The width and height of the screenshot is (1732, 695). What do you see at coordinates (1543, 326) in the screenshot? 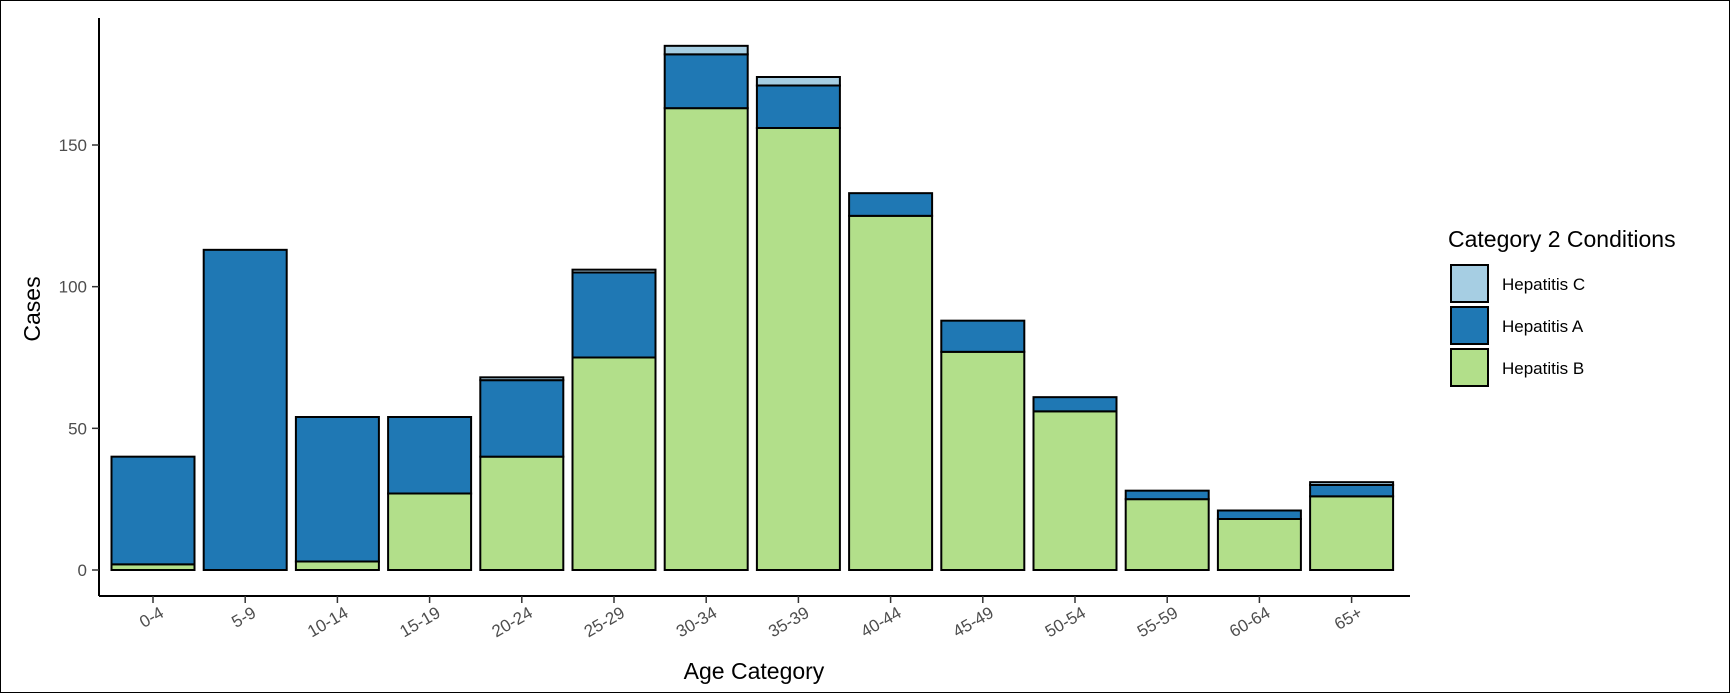
I see `legend-label-hepatitis-a: Hepatitis A` at bounding box center [1543, 326].